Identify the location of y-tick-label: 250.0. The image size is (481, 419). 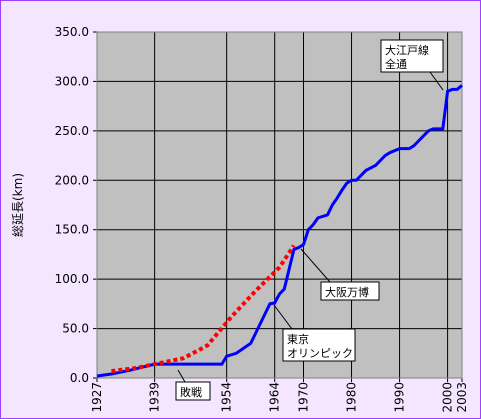
(72, 131).